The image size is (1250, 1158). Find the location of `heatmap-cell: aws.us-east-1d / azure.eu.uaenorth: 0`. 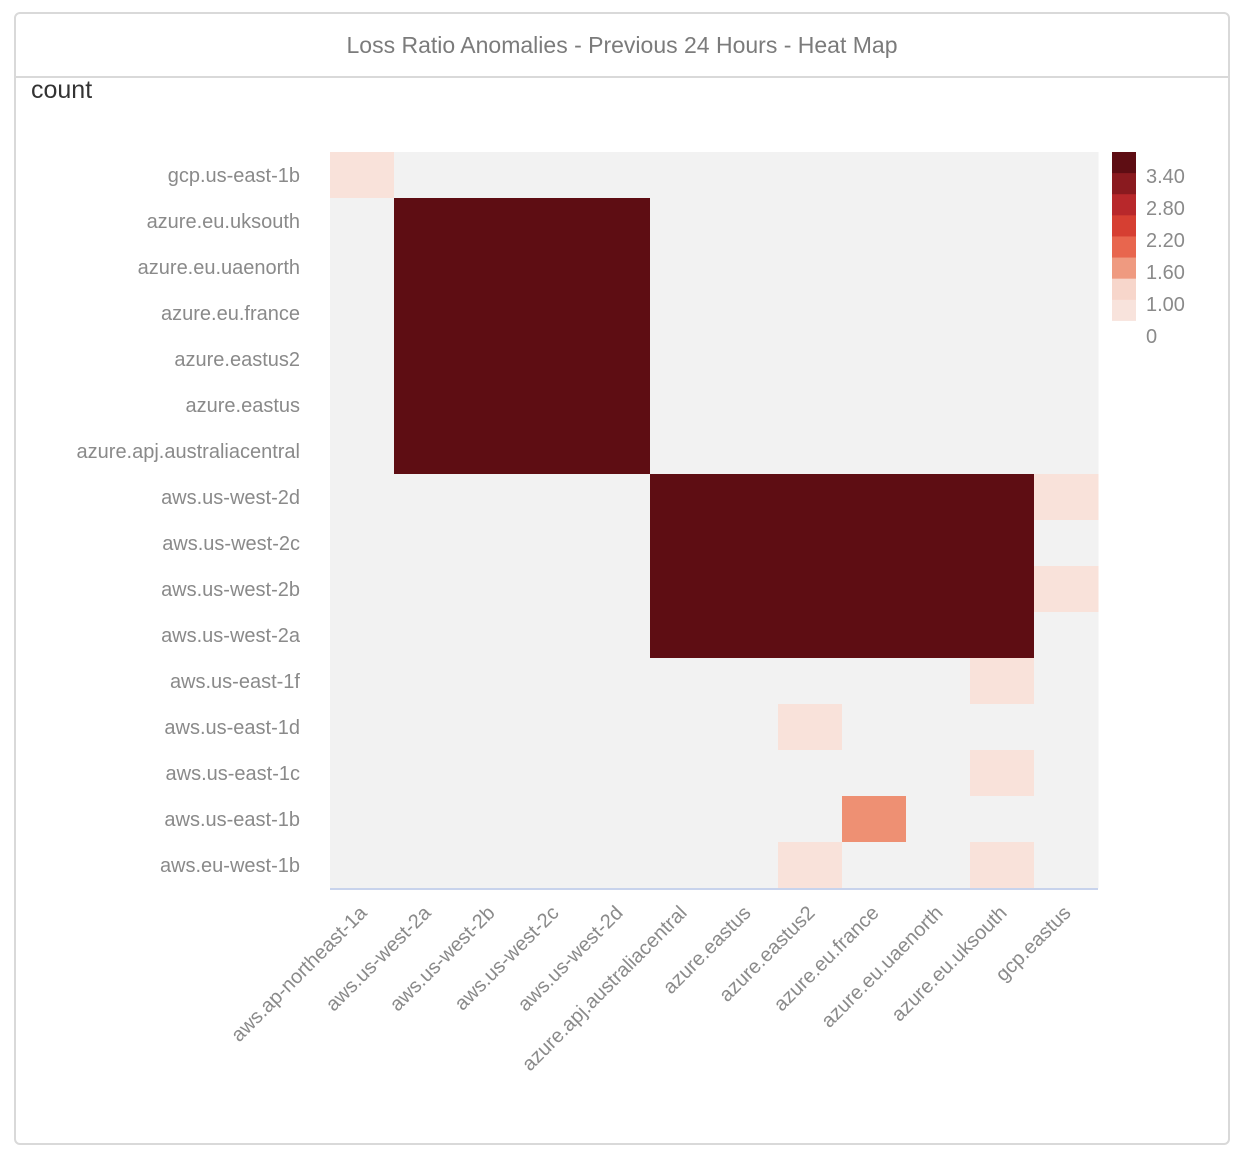

heatmap-cell: aws.us-east-1d / azure.eu.uaenorth: 0 is located at coordinates (938, 727).